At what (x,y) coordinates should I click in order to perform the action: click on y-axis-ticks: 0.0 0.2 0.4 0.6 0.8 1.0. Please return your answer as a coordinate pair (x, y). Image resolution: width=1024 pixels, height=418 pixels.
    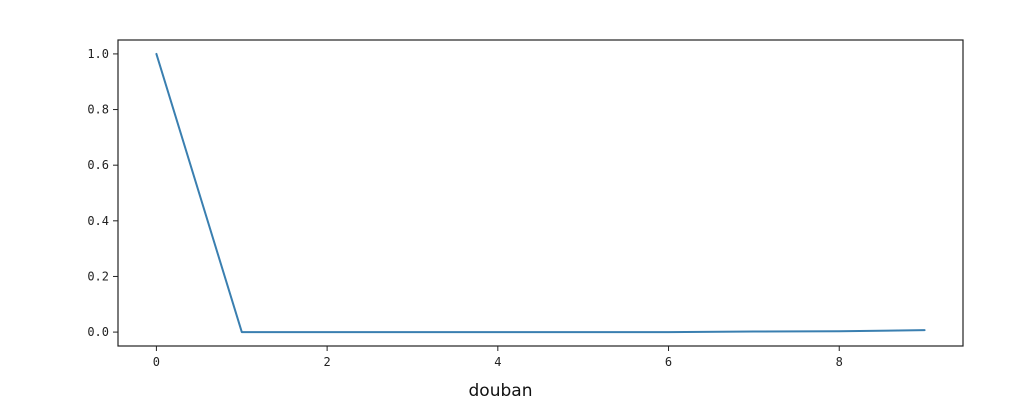
    Looking at the image, I should click on (102, 193).